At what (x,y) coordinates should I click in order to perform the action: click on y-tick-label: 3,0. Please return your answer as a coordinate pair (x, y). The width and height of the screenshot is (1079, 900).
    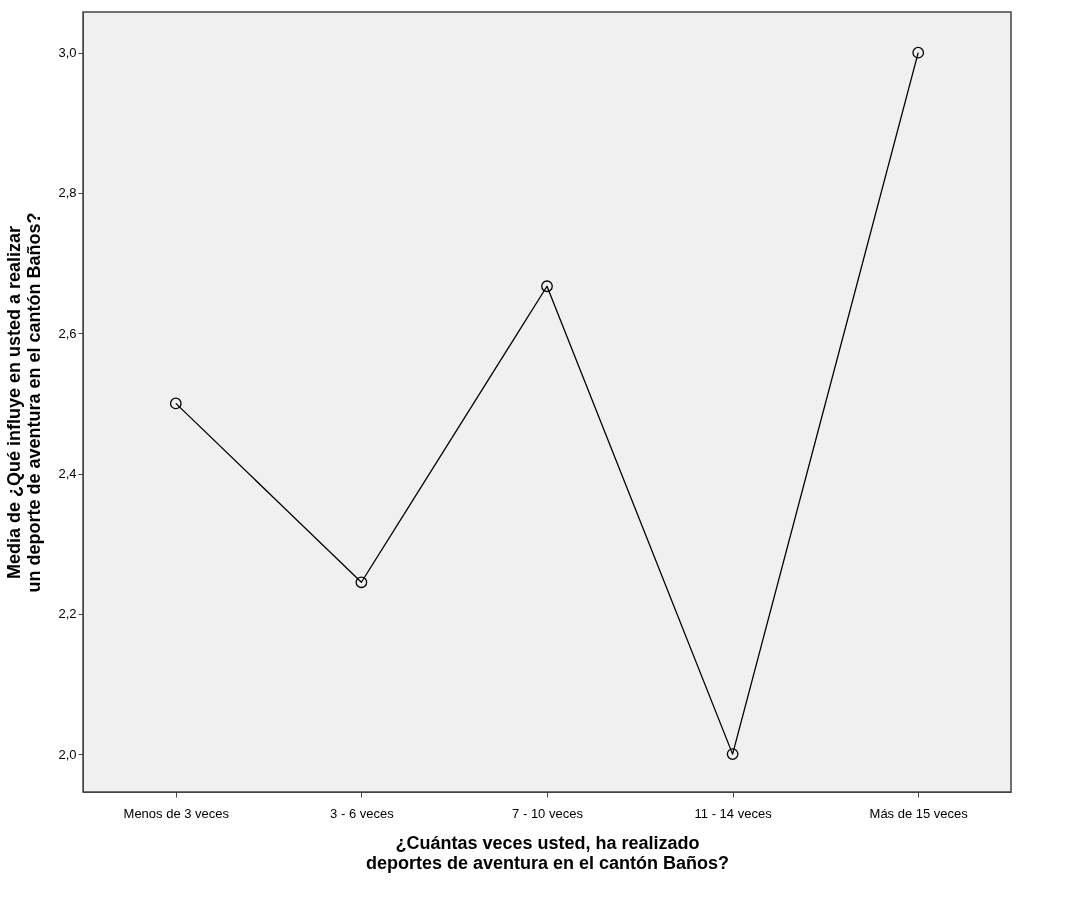
    Looking at the image, I should click on (67, 53).